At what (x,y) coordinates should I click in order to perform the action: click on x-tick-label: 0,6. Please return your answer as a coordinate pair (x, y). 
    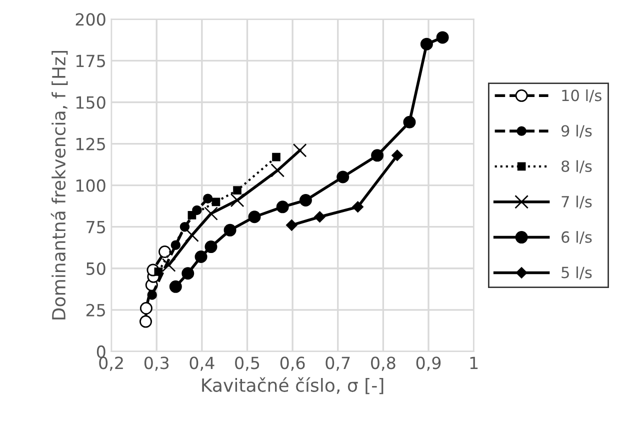
    Looking at the image, I should click on (292, 363).